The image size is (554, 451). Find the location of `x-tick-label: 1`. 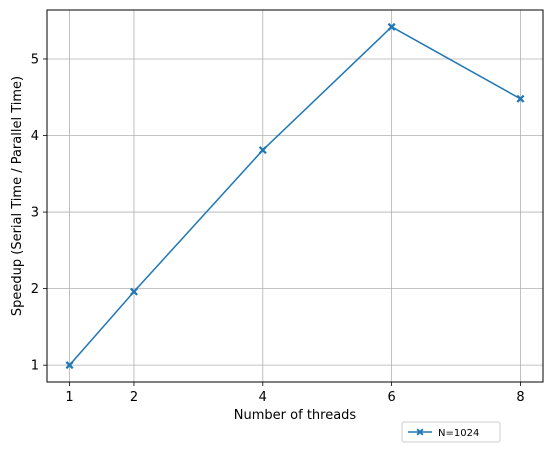

x-tick-label: 1 is located at coordinates (69, 397).